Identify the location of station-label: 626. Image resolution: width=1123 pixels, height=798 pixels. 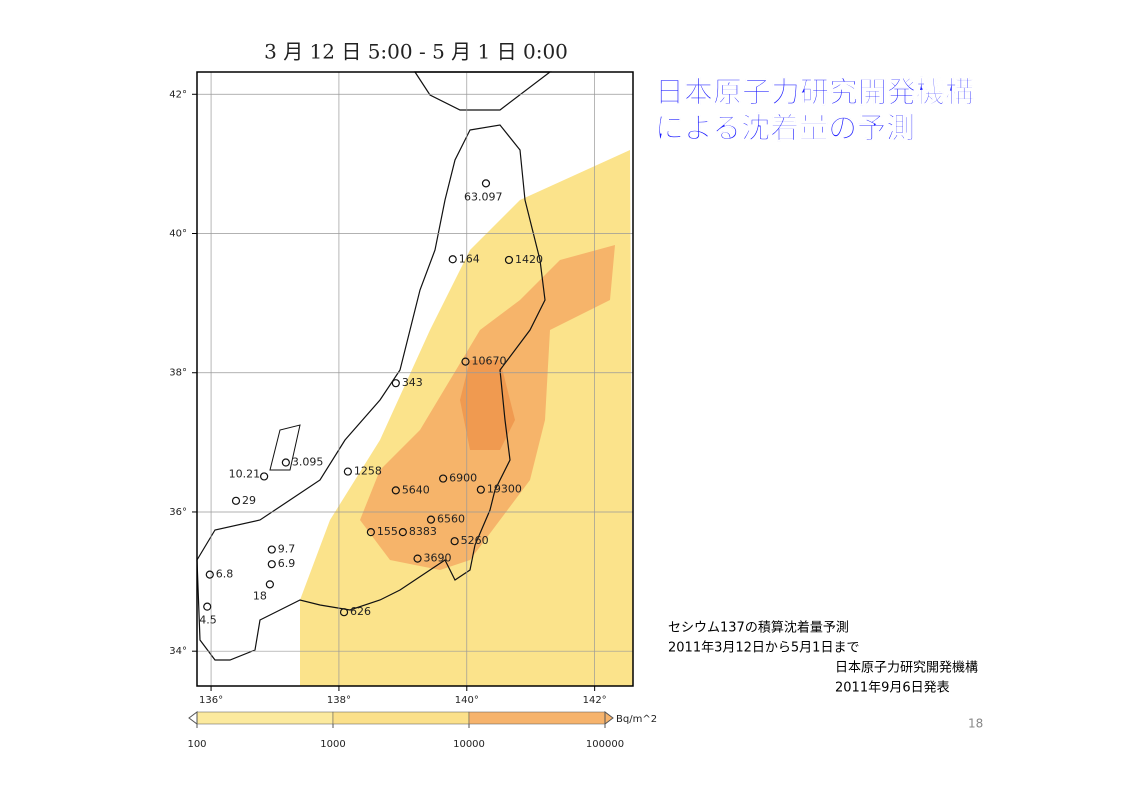
(360, 611).